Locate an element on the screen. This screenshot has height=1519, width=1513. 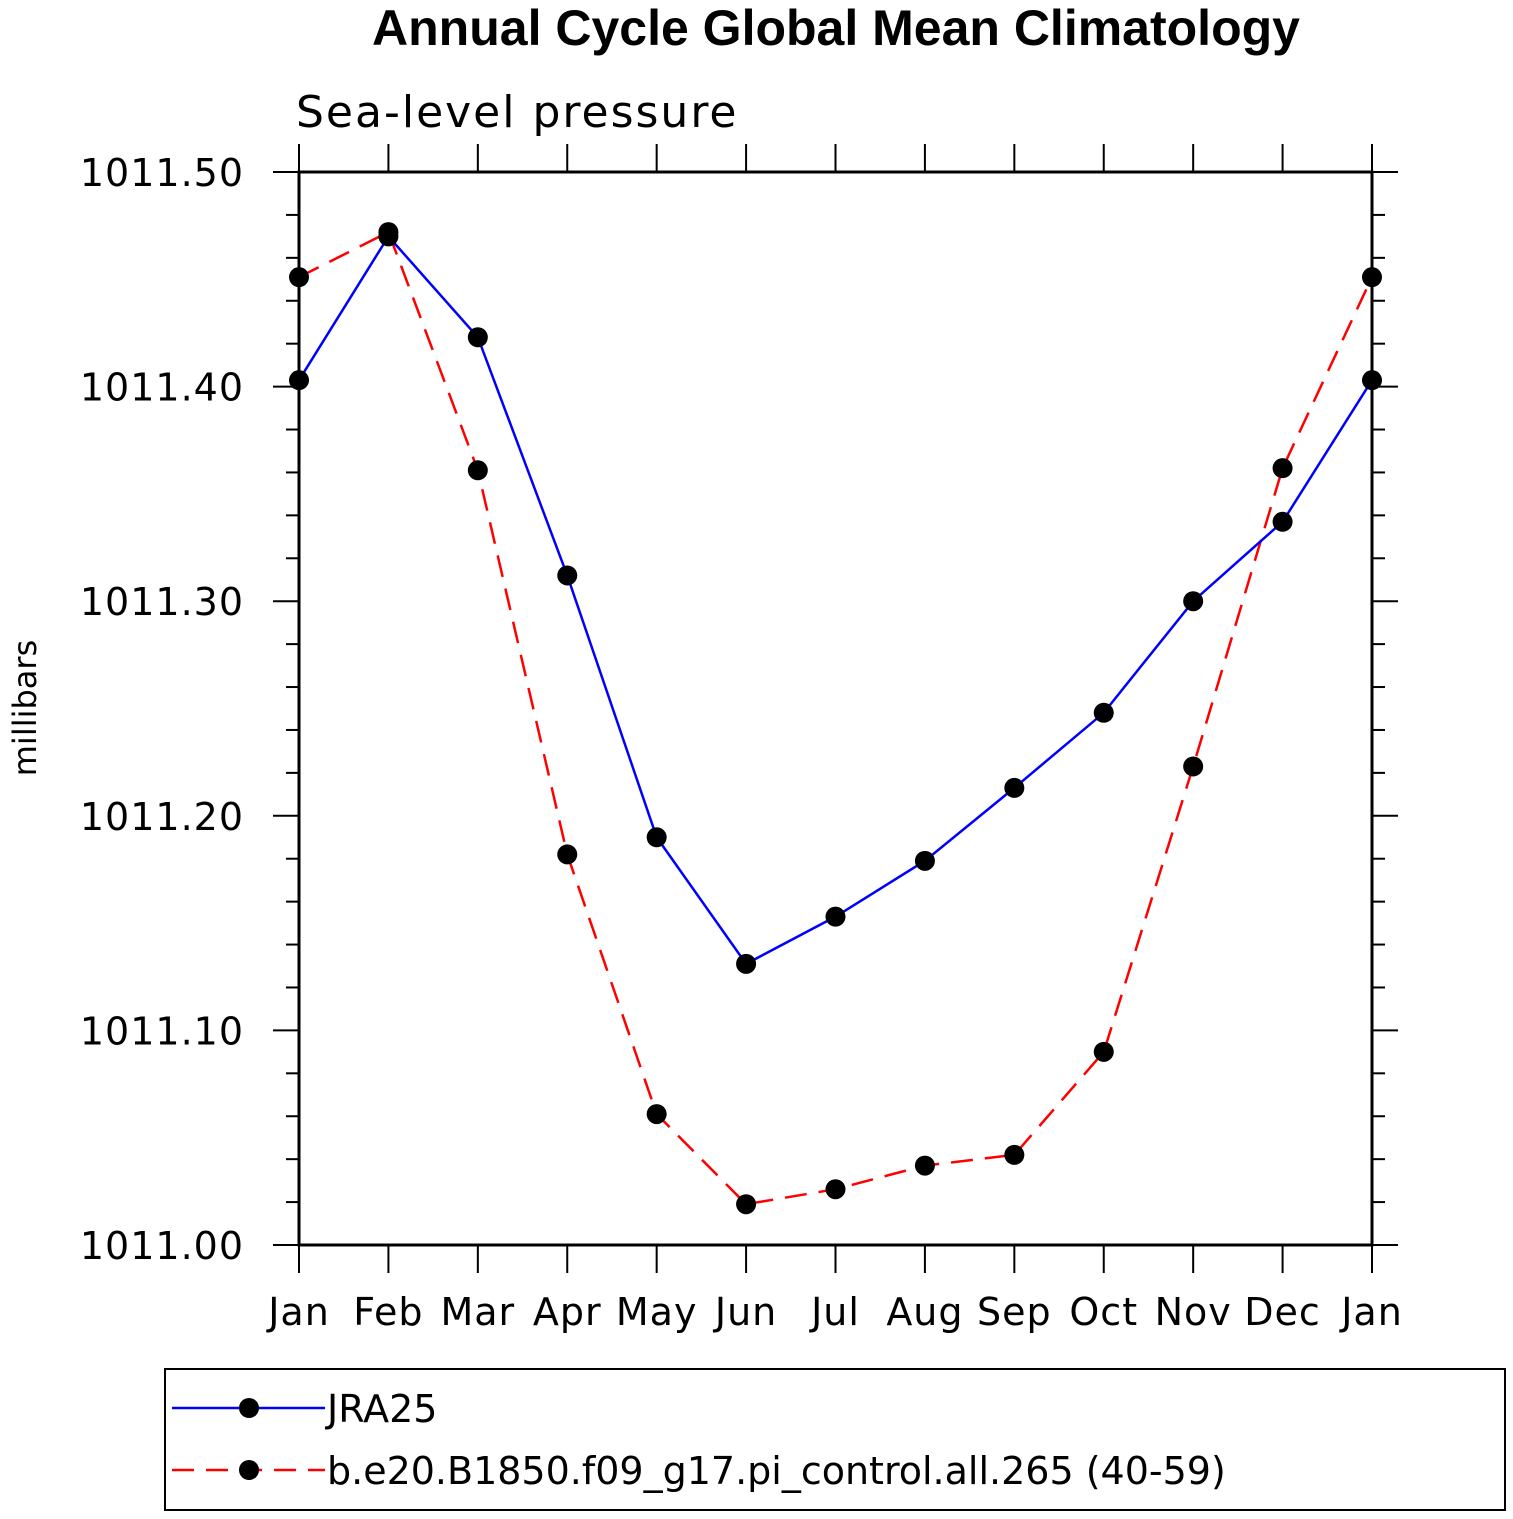
x-tick-label: Aug is located at coordinates (924, 1312).